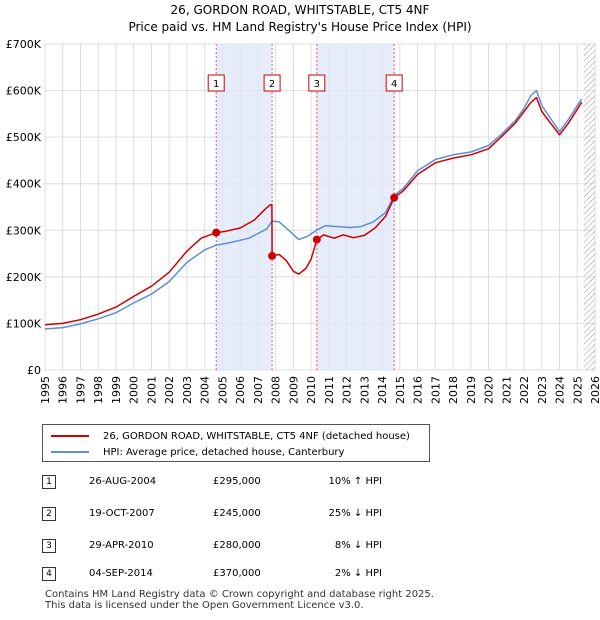  Describe the element at coordinates (594, 390) in the screenshot. I see `x-tick-label: 2026` at that location.